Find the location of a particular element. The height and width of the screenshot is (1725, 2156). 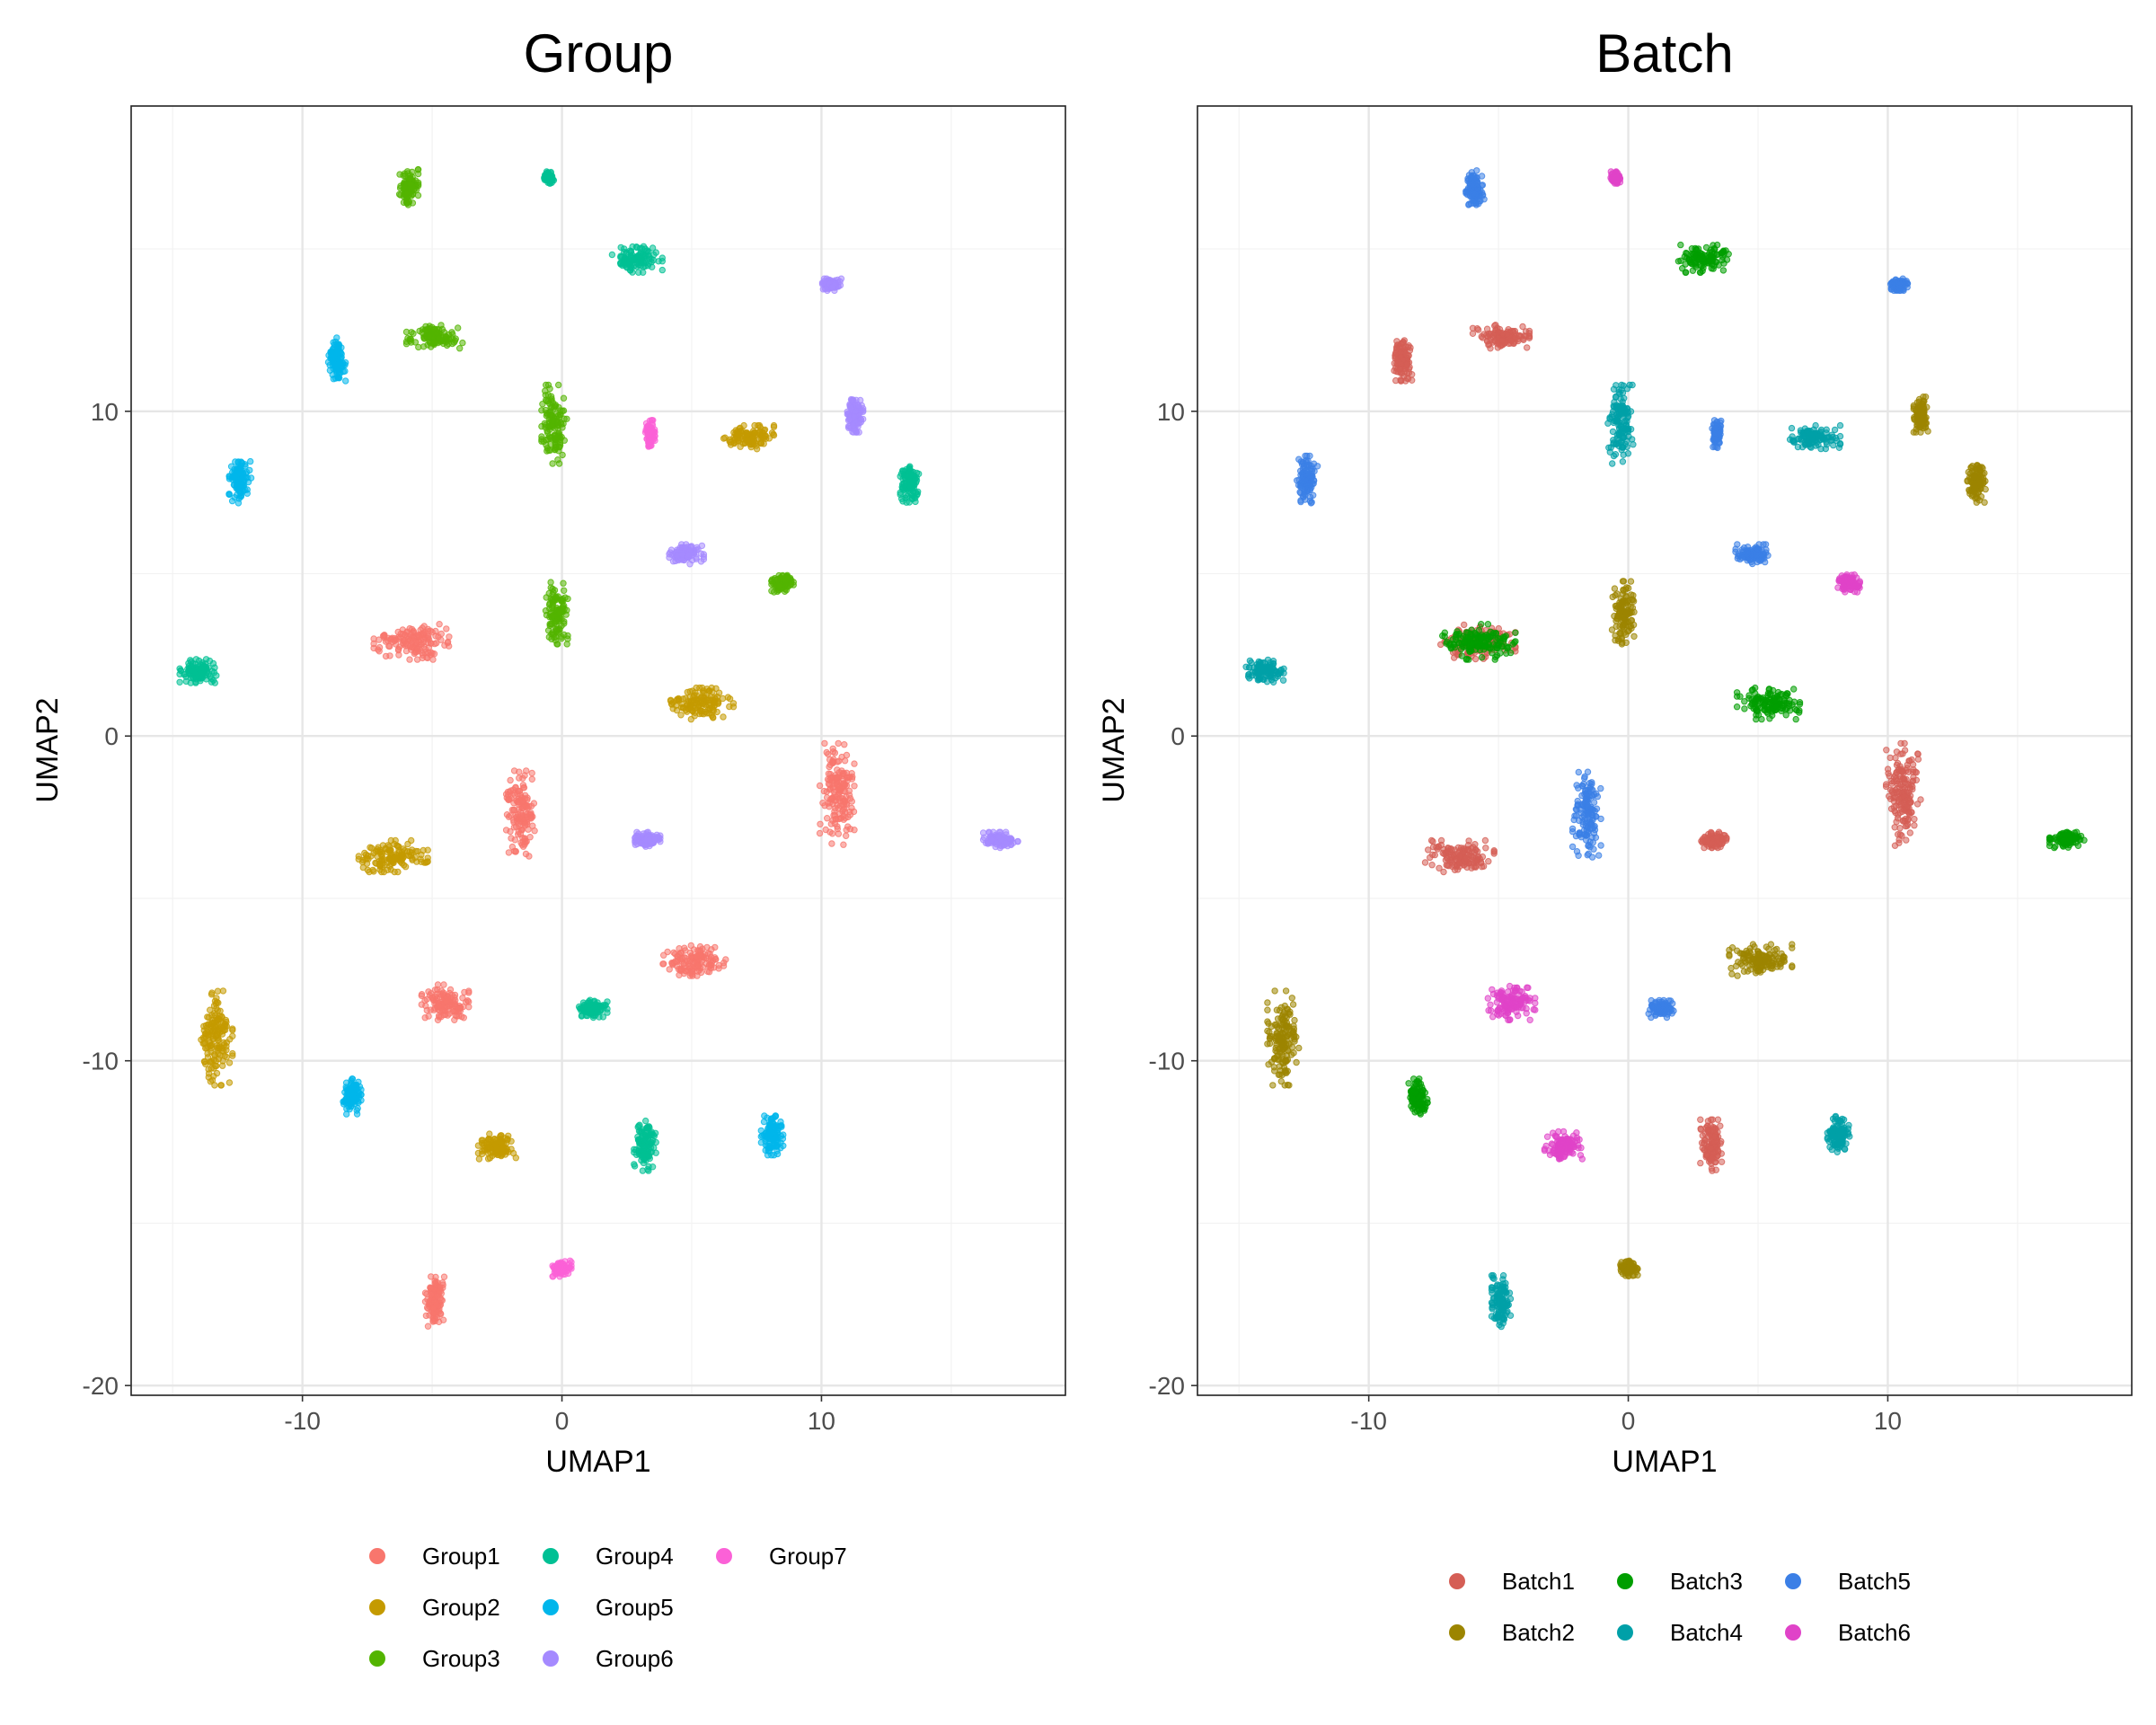

legend-label: Group2 is located at coordinates (461, 1607).